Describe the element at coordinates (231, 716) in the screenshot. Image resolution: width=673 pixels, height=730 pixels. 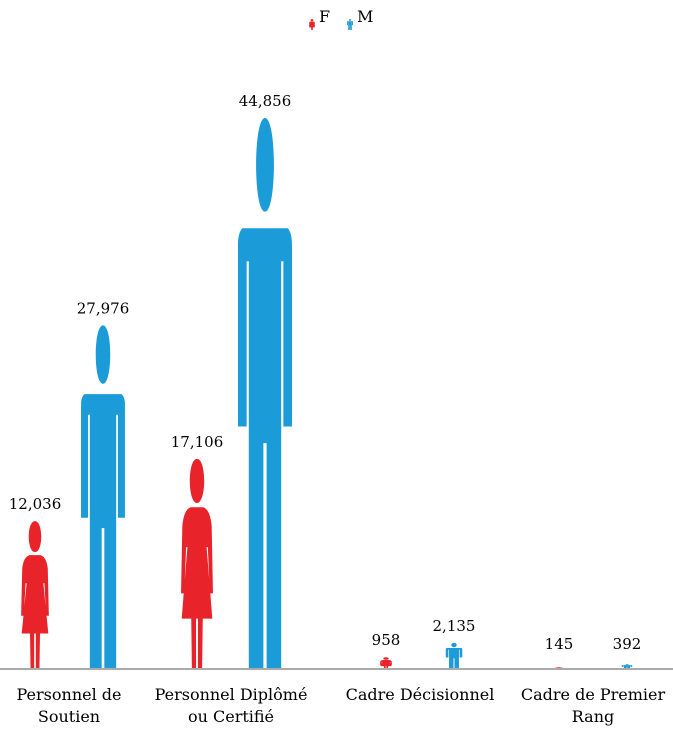
I see `category-label: ou Certifié` at that location.